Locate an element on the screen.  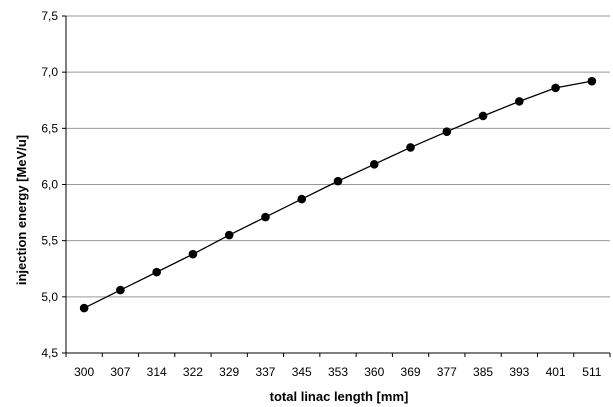
x-tick-label: 369 is located at coordinates (411, 372).